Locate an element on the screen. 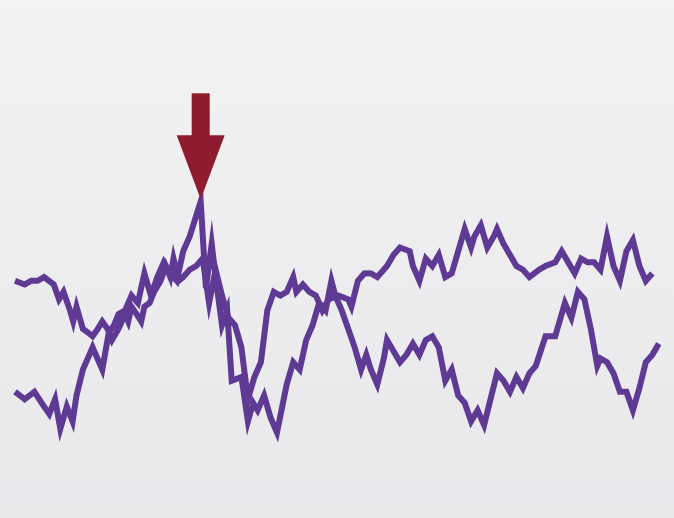 The width and height of the screenshot is (674, 518). down-arrow-icon is located at coordinates (200, 146).